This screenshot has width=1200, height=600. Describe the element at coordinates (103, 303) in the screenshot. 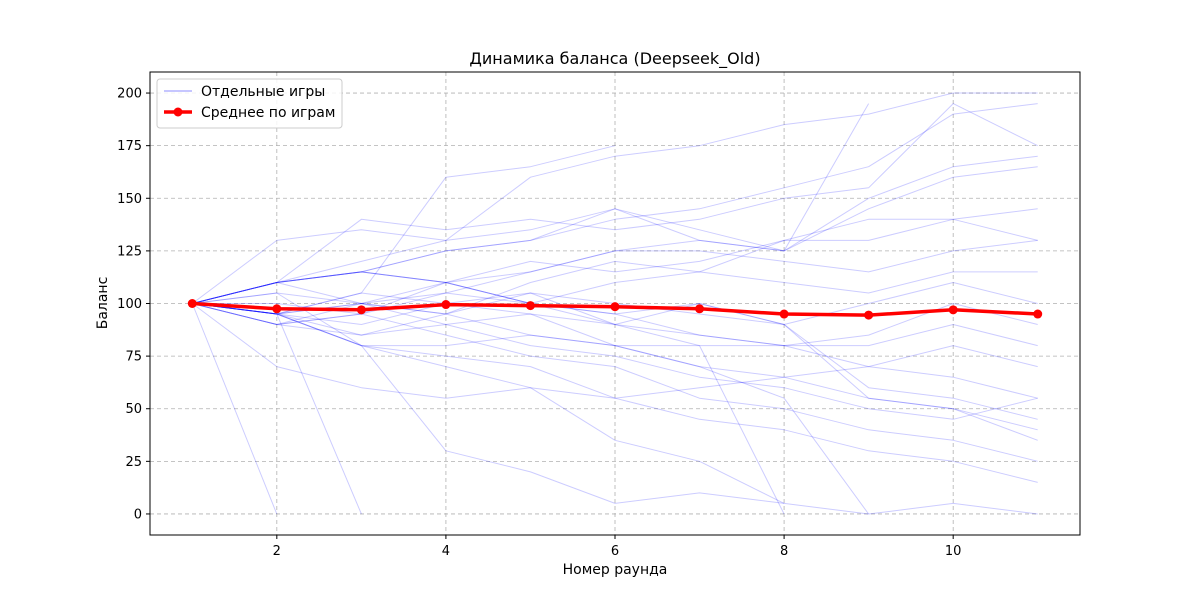

I see `y-axis-label: Баланс` at that location.